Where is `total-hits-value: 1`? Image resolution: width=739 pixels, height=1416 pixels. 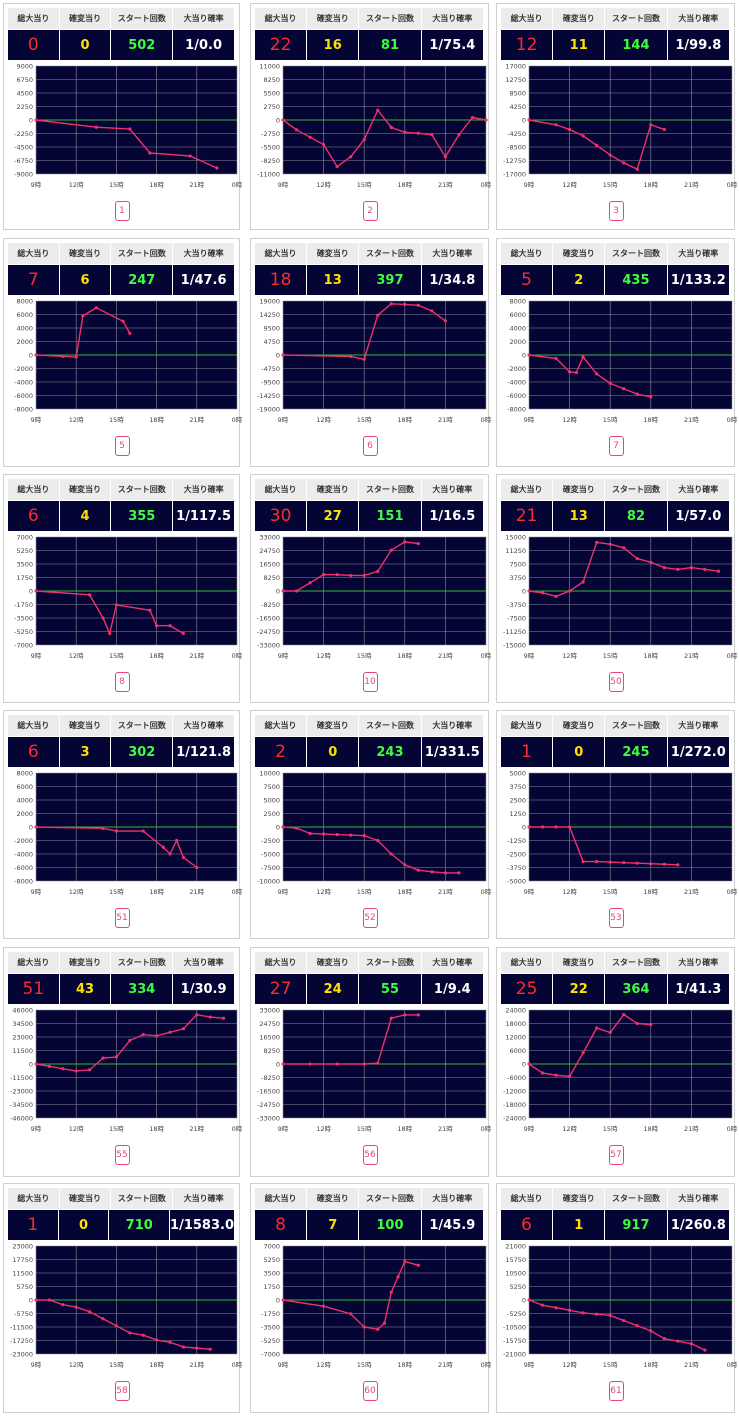
total-hits-value: 1 is located at coordinates (33, 1225).